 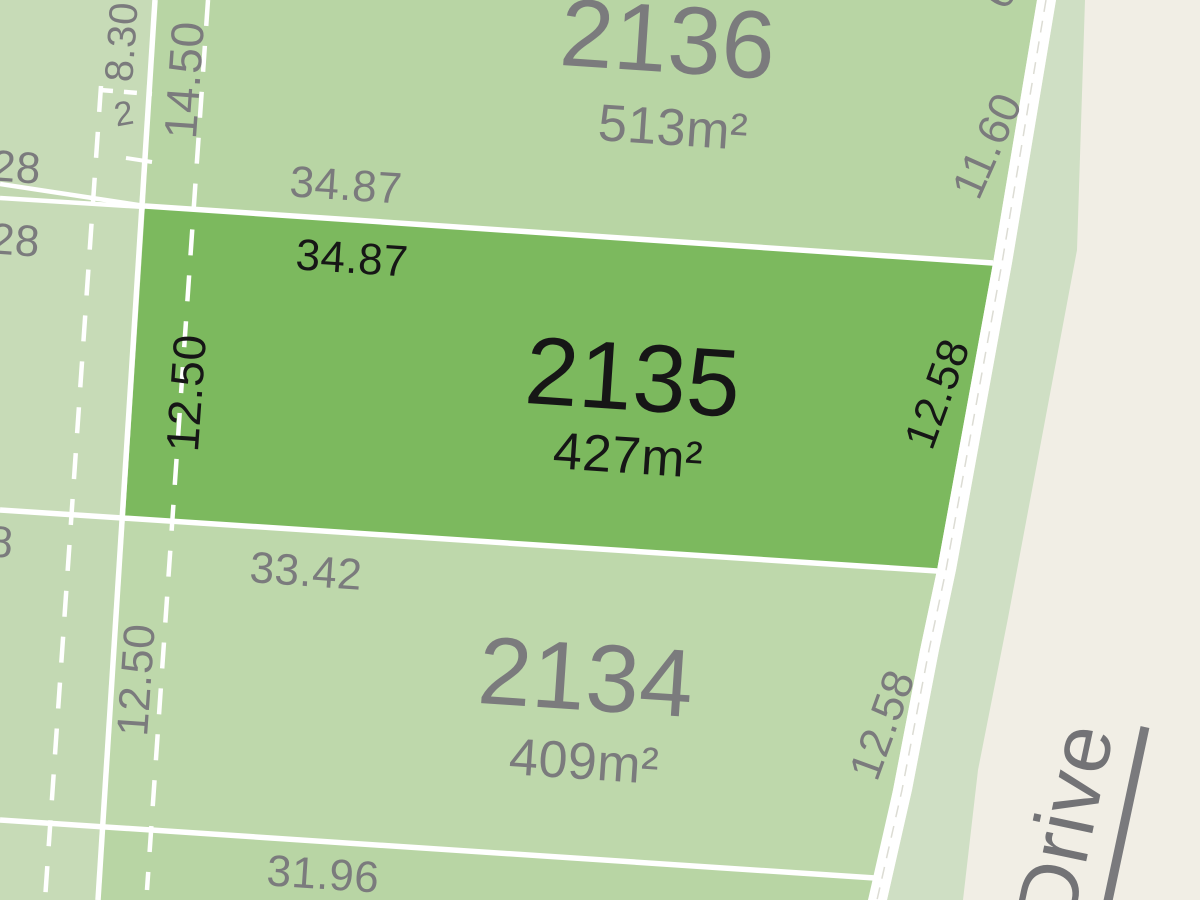 What do you see at coordinates (586, 677) in the screenshot?
I see `lot-number-2134: 2134` at bounding box center [586, 677].